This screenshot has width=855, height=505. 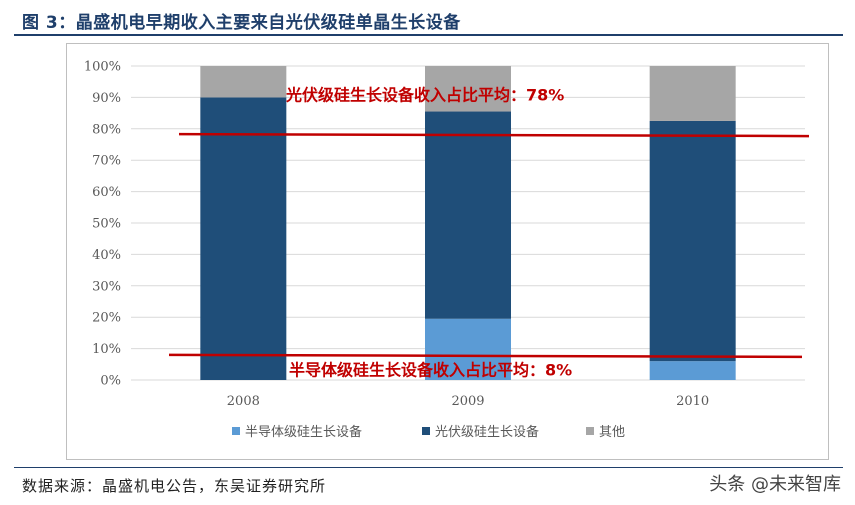 What do you see at coordinates (467, 401) in the screenshot?
I see `x-tick-label: 2009` at bounding box center [467, 401].